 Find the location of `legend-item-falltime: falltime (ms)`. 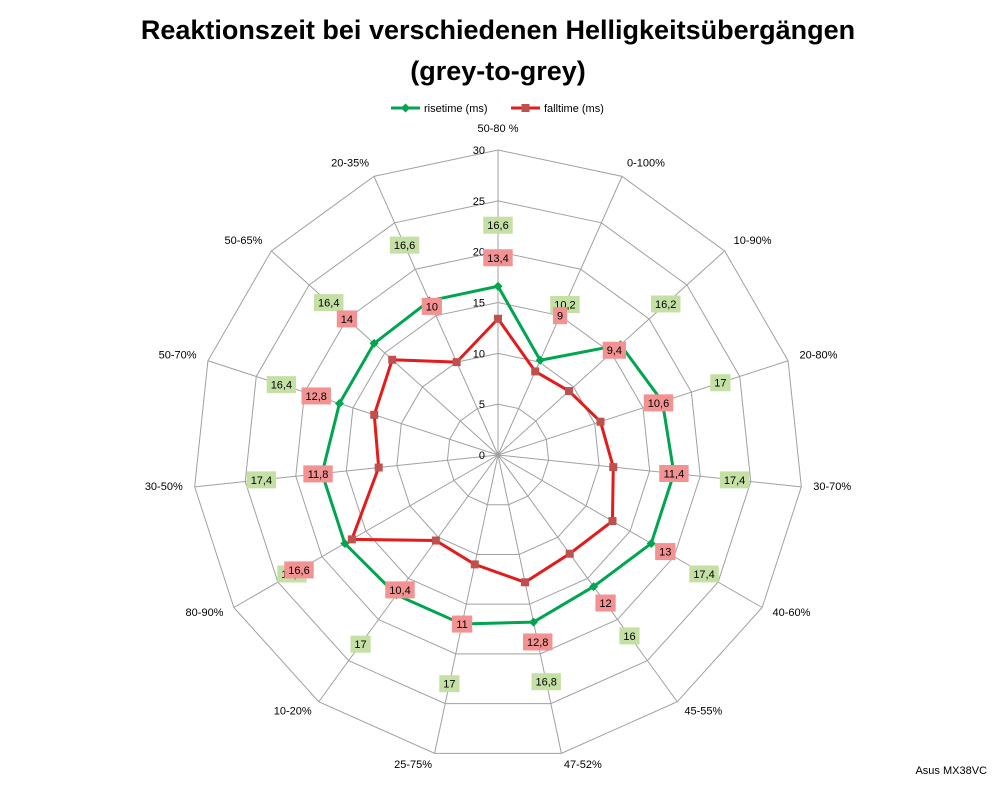

legend-item-falltime: falltime (ms) is located at coordinates (557, 109).